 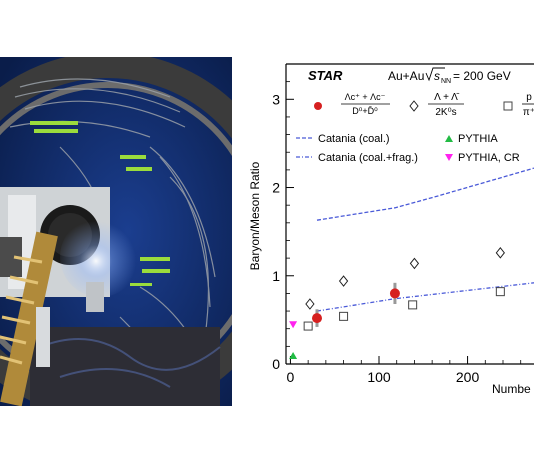 I want to click on system-label-energy: = 200 GeV, so click(x=482, y=76).